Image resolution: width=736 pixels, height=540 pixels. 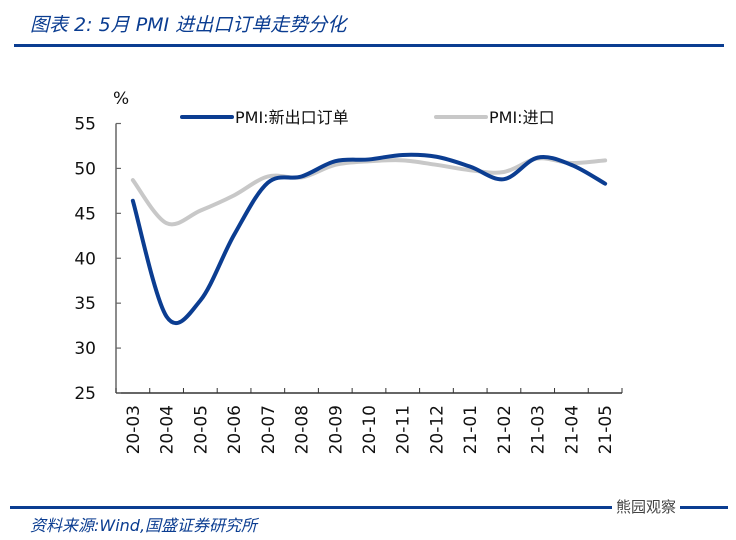 What do you see at coordinates (85, 304) in the screenshot?
I see `y-tick-label: 35` at bounding box center [85, 304].